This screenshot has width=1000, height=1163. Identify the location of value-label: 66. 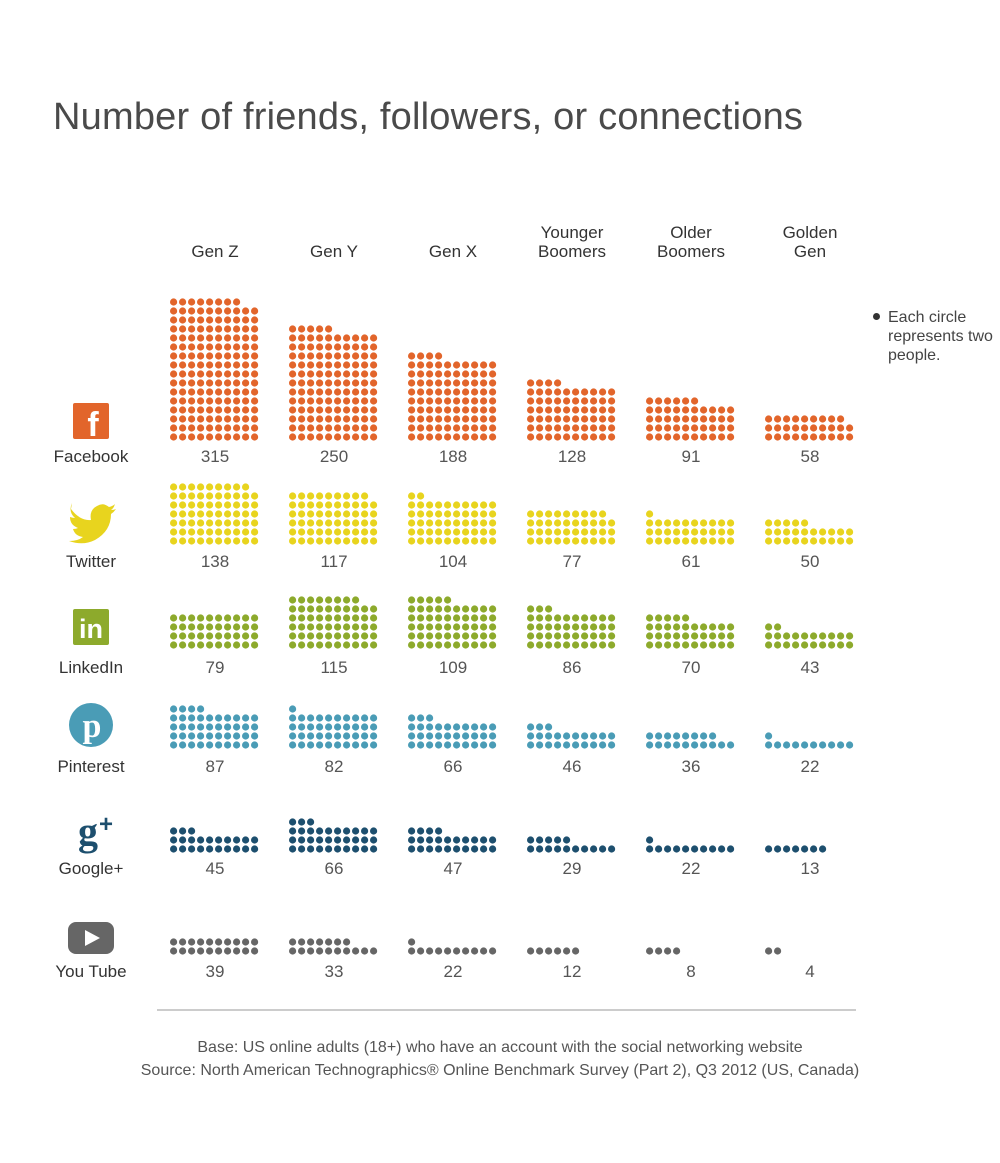
(334, 868).